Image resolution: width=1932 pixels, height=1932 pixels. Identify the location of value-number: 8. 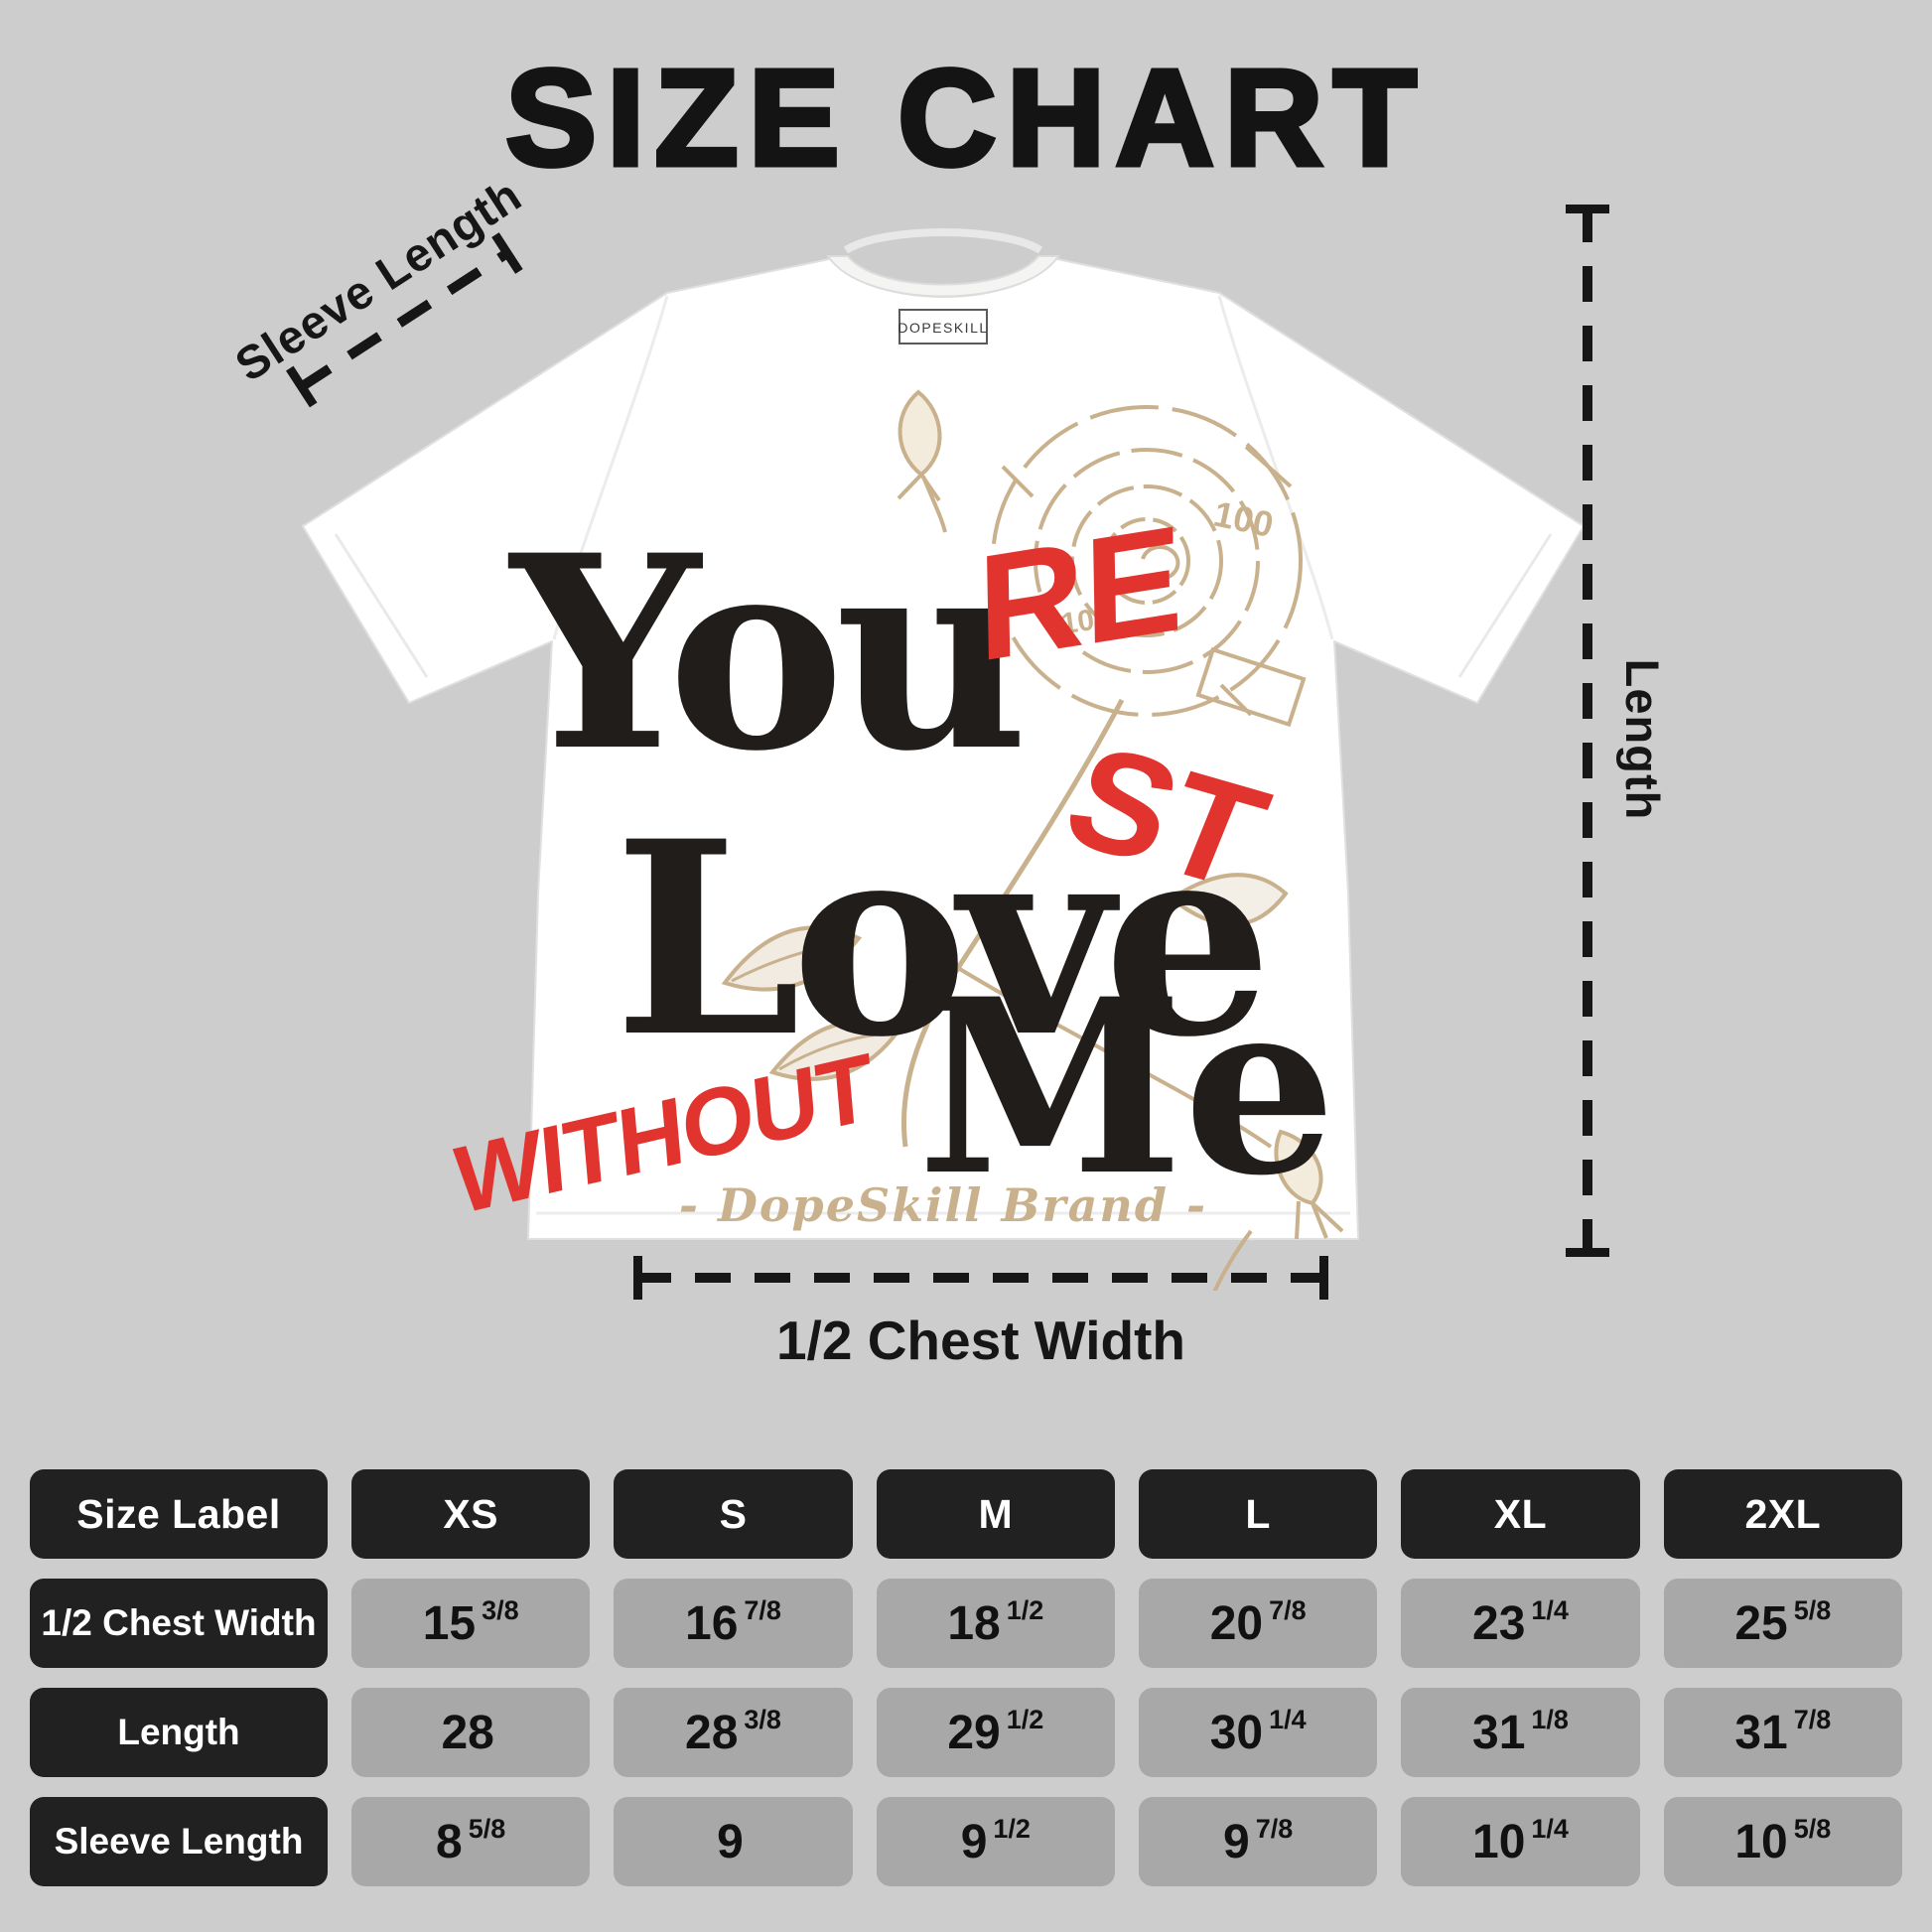
(450, 1841).